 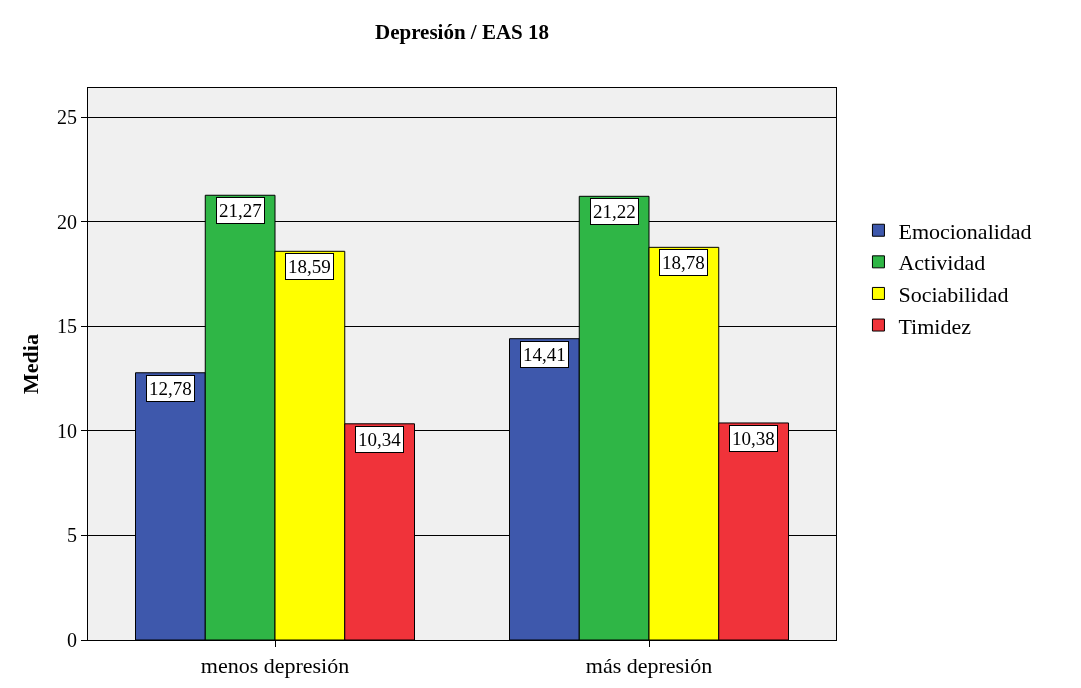 What do you see at coordinates (72, 535) in the screenshot?
I see `y-tick-label: 5` at bounding box center [72, 535].